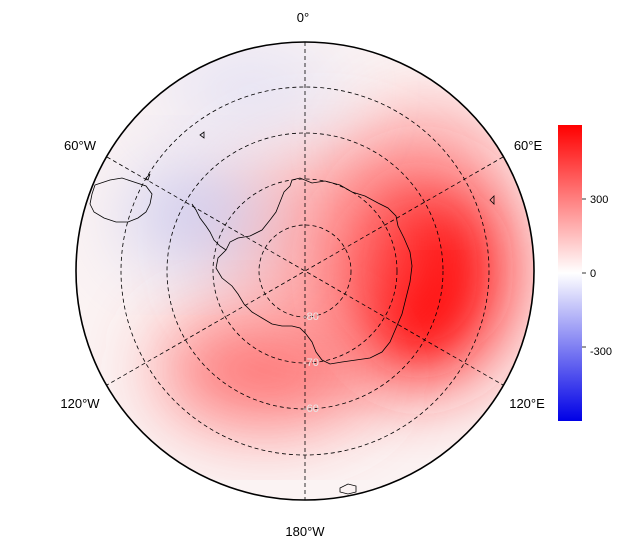 Image resolution: width=625 pixels, height=552 pixels. I want to click on antarctic-peninsula, so click(209, 227).